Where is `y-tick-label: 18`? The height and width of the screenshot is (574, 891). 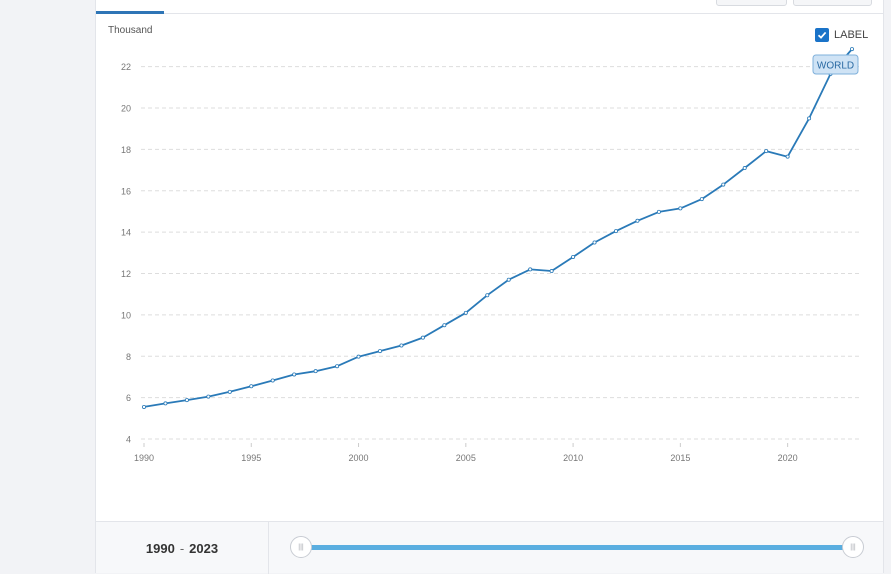 y-tick-label: 18 is located at coordinates (126, 150).